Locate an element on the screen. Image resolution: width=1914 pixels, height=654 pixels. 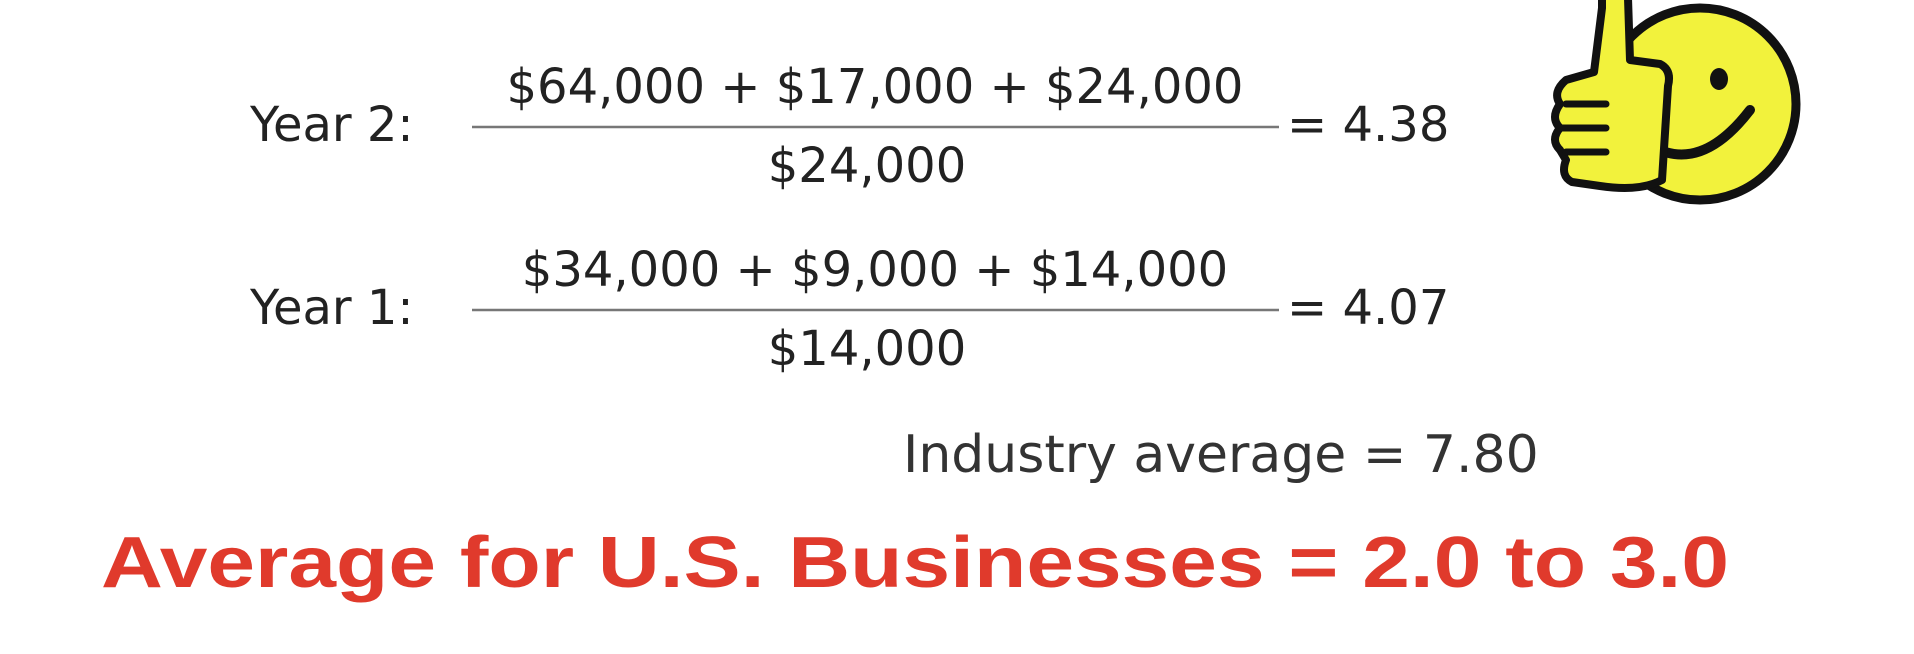
row-label: Year 1: is located at coordinates (331, 308).